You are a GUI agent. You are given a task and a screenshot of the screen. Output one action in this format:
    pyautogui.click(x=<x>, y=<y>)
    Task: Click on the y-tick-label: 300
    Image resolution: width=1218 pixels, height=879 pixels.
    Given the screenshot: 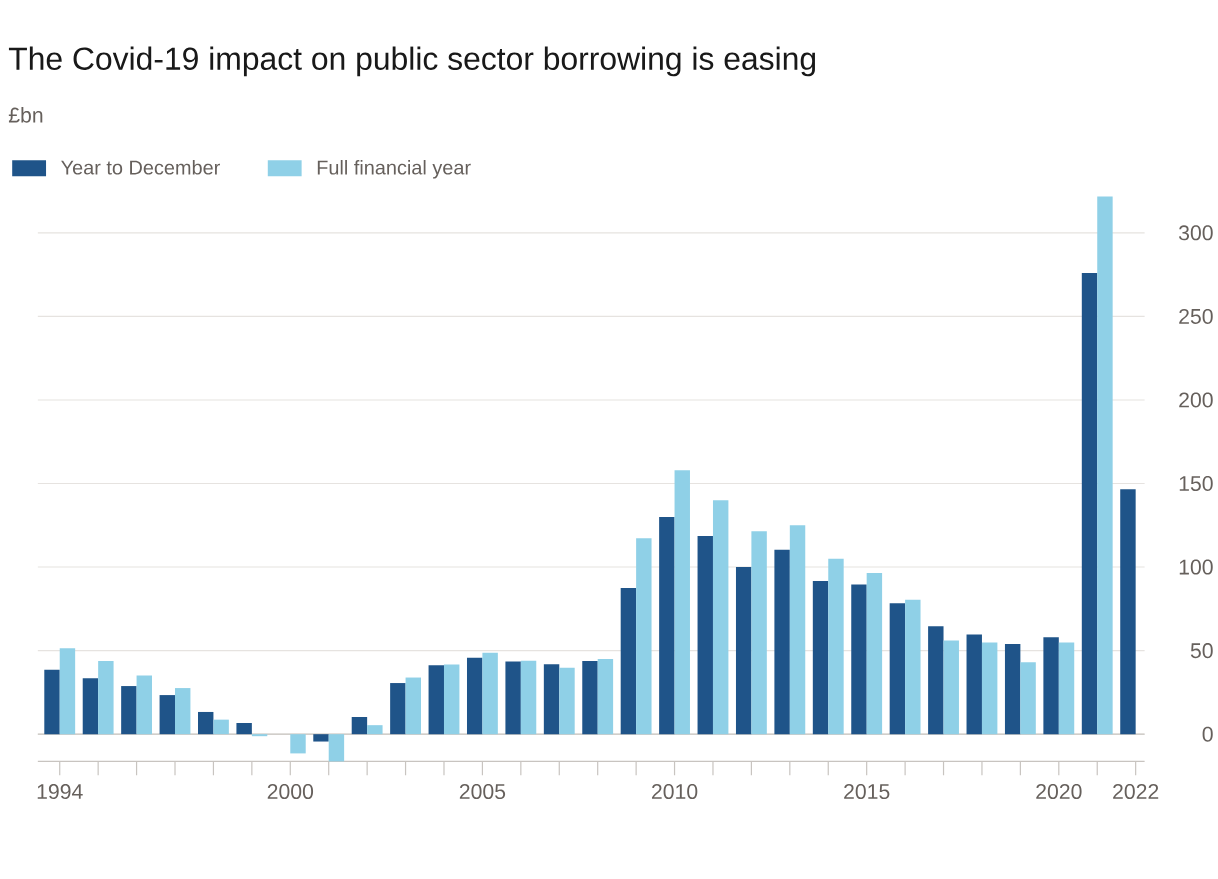 What is the action you would take?
    pyautogui.click(x=1195, y=233)
    